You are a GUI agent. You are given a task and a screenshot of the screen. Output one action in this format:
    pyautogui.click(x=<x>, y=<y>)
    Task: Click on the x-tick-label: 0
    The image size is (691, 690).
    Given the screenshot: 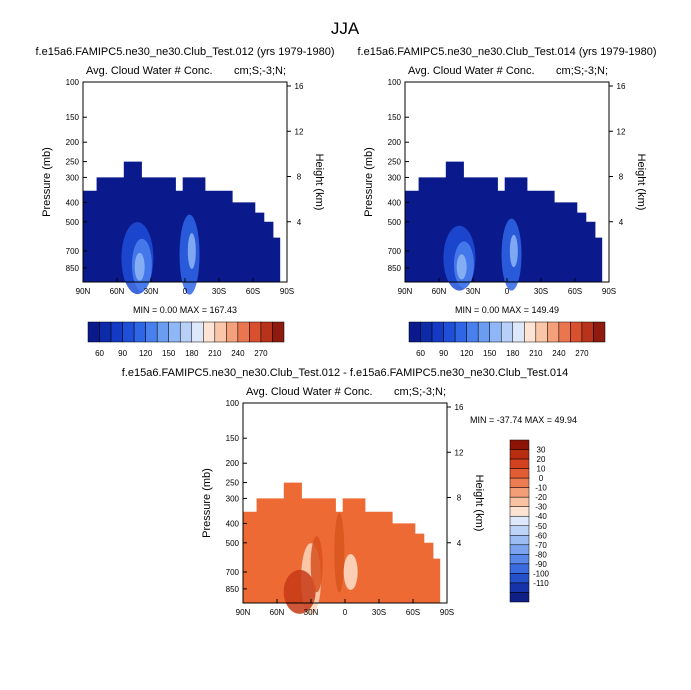 What is the action you would take?
    pyautogui.click(x=507, y=291)
    